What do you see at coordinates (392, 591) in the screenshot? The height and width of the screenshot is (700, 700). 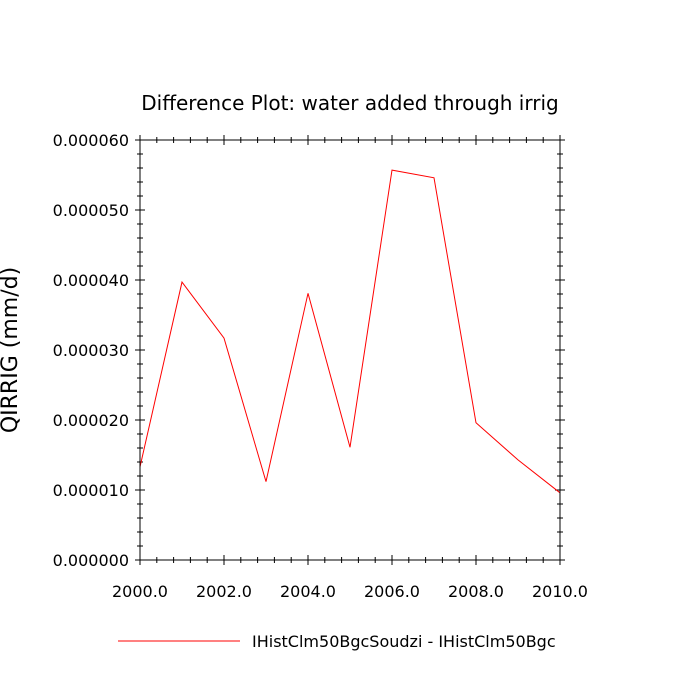 I see `x-tick-label: 2006.0` at bounding box center [392, 591].